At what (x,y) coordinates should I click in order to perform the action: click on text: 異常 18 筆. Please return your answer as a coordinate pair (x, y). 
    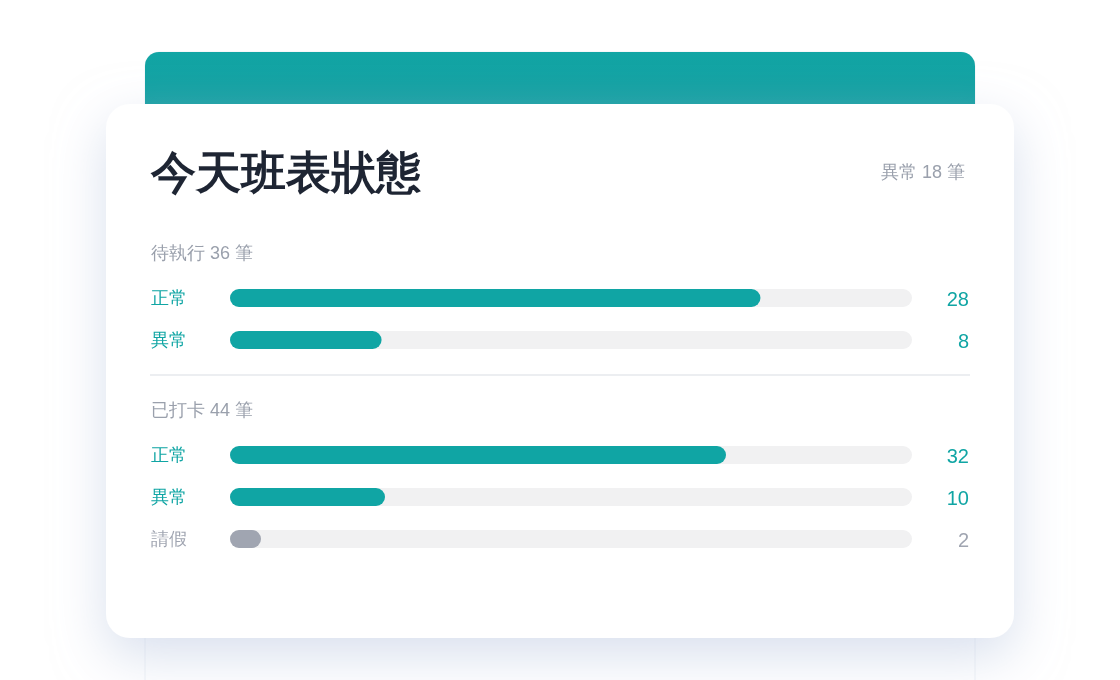
    Looking at the image, I should click on (922, 172).